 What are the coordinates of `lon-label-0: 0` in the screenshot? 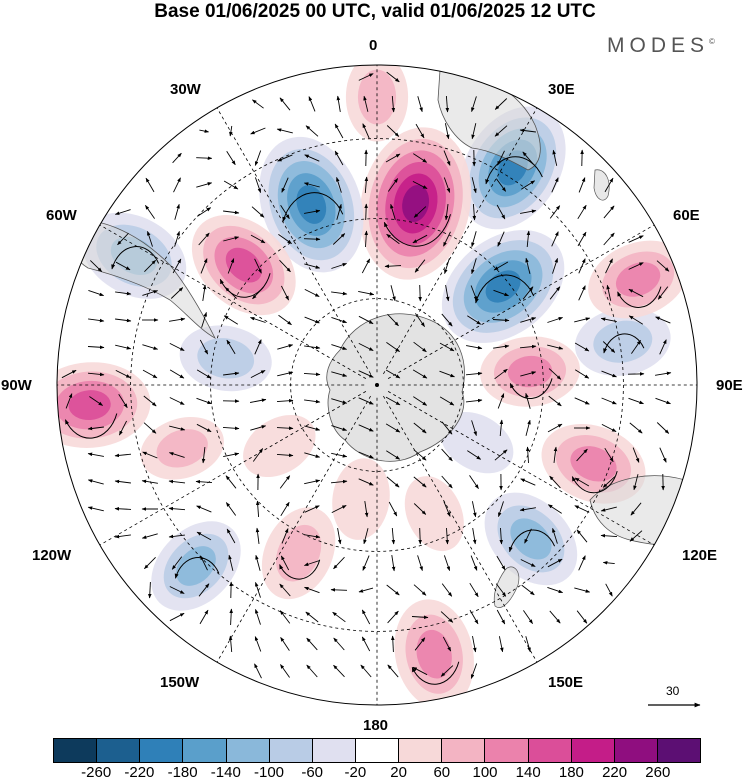 It's located at (373, 45).